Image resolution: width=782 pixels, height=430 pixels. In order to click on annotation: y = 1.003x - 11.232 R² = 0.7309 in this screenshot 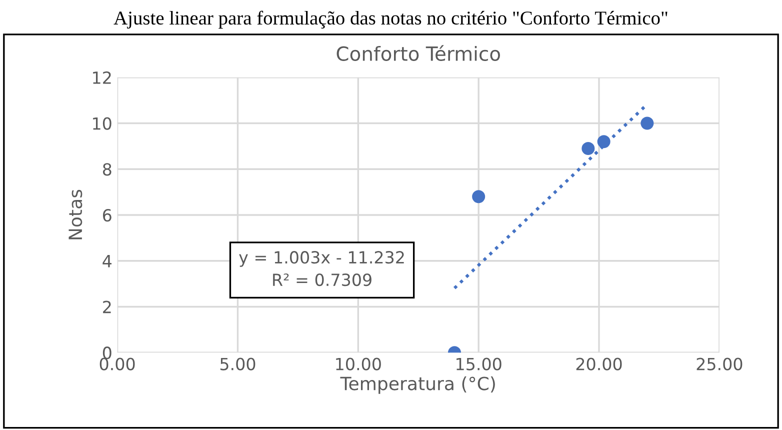, I will do `click(321, 268)`.